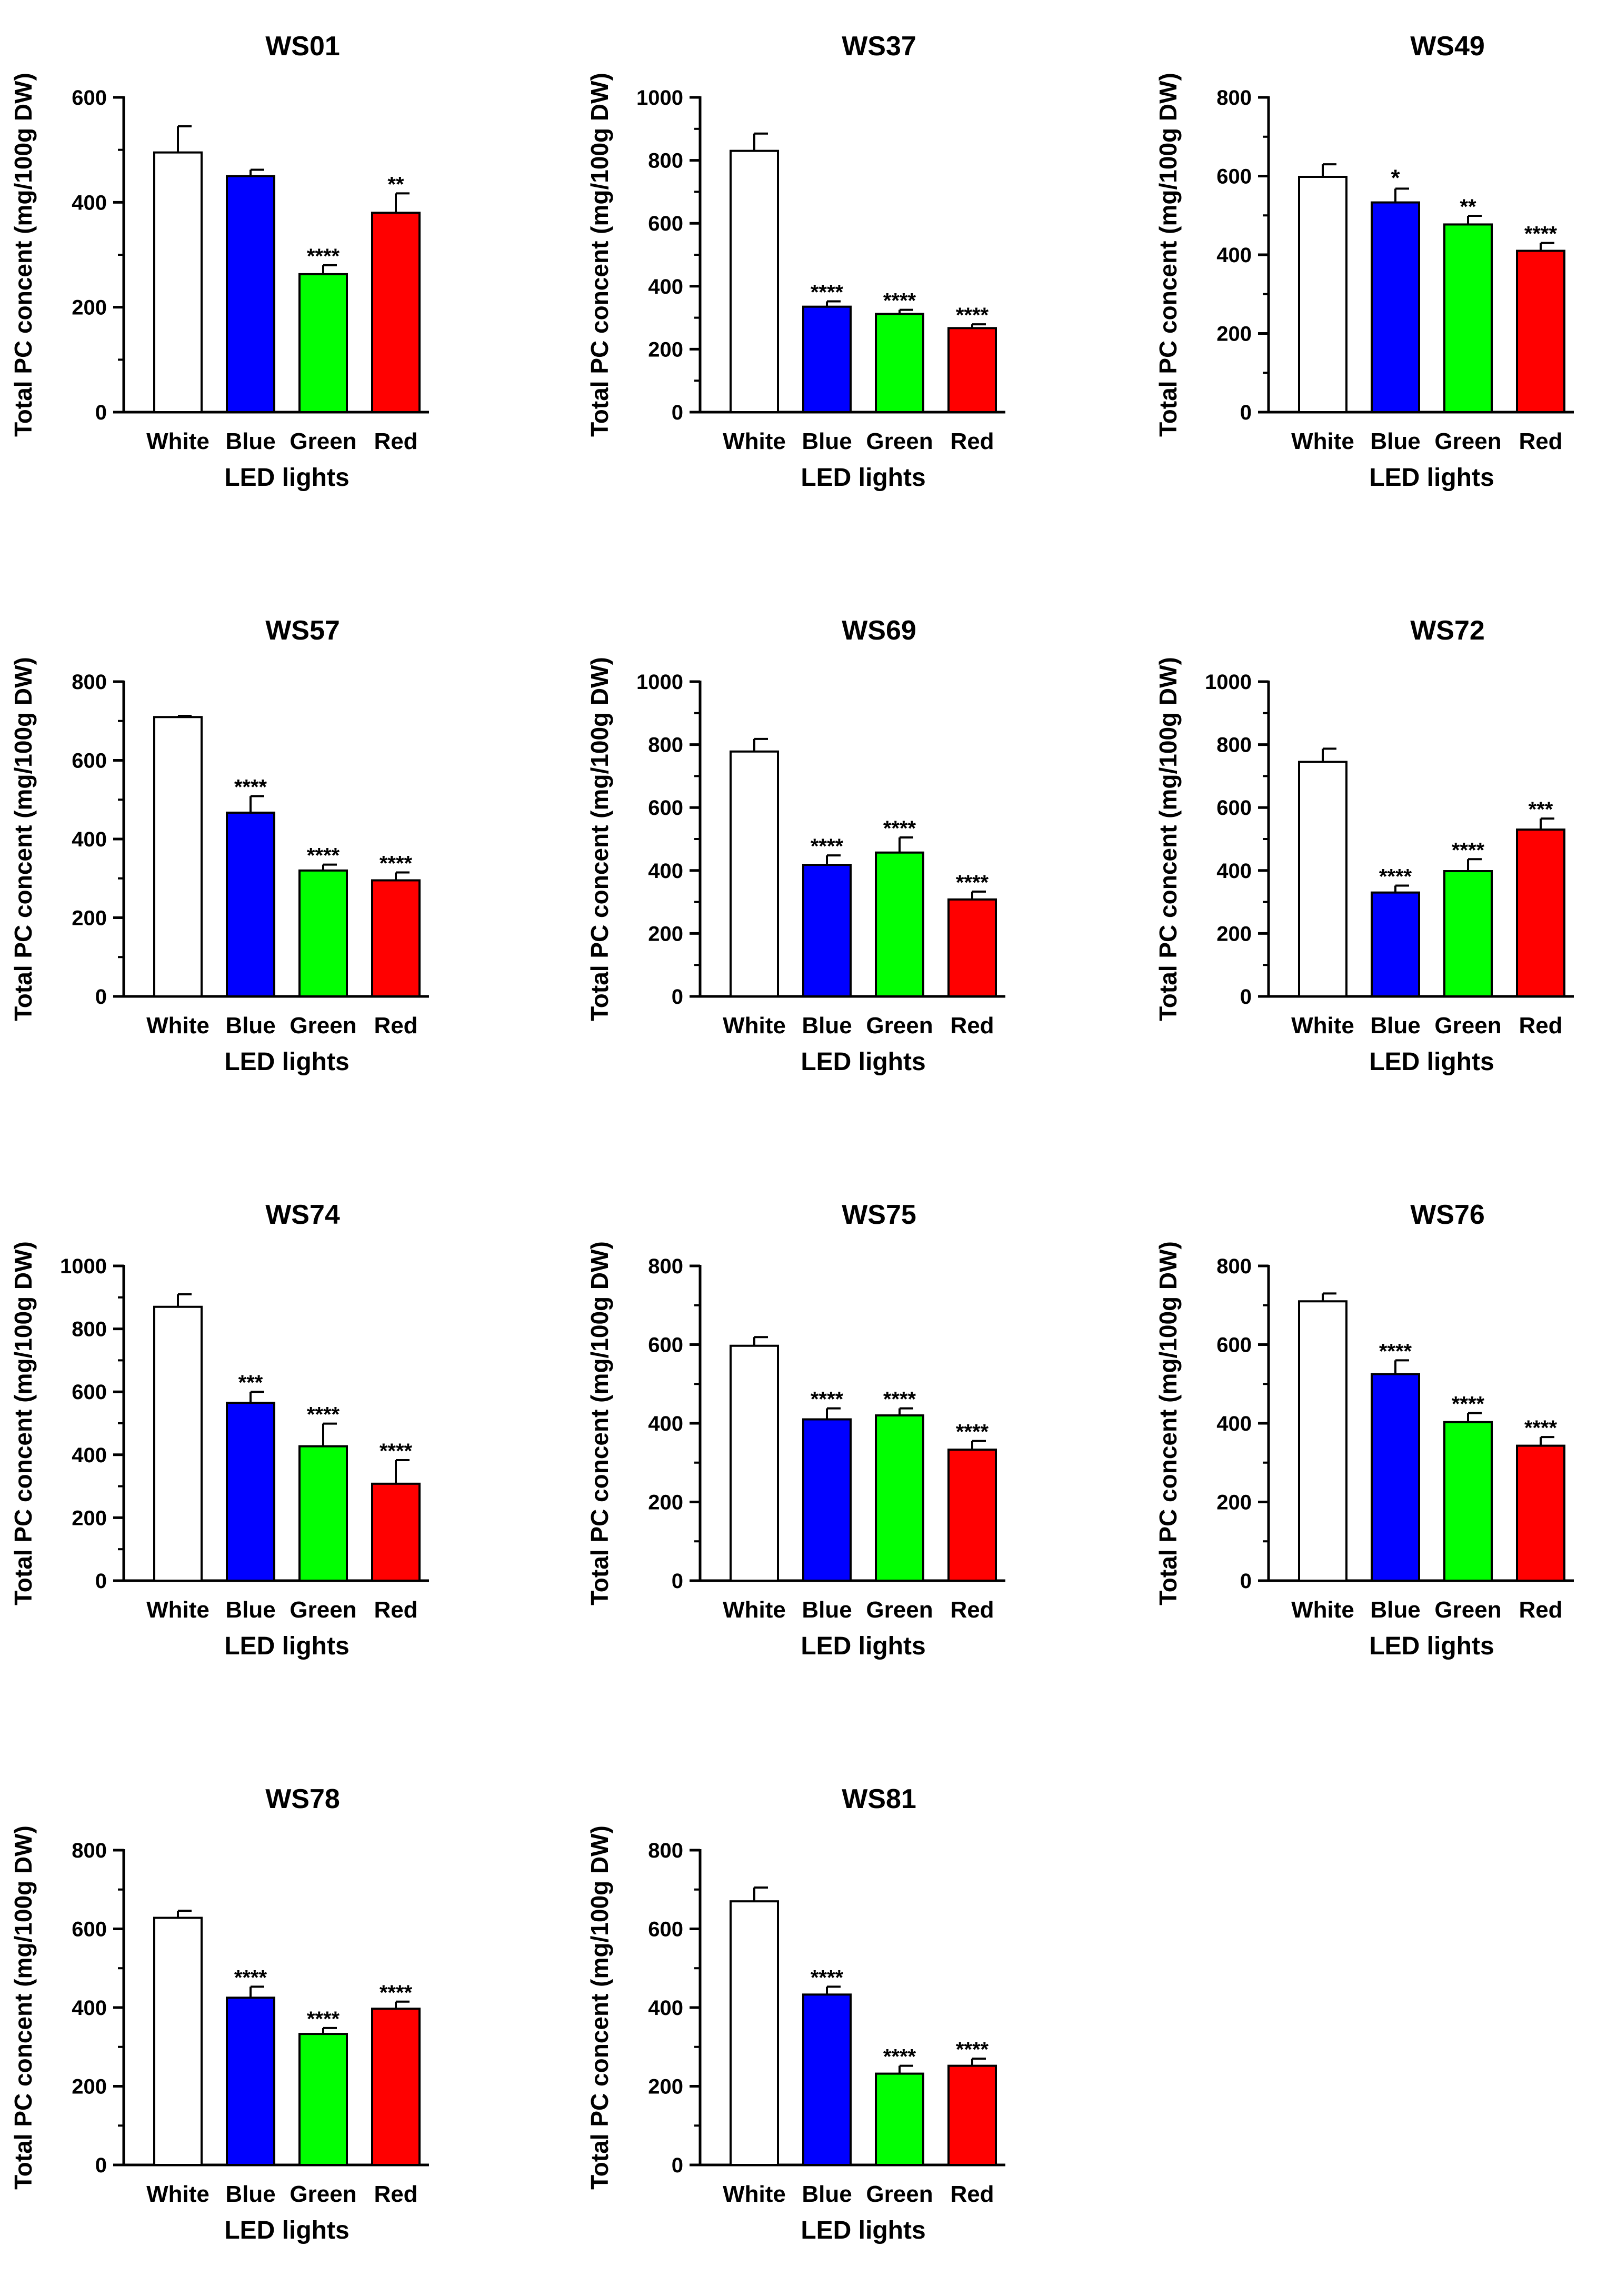  I want to click on significance-label: ***, so click(250, 1382).